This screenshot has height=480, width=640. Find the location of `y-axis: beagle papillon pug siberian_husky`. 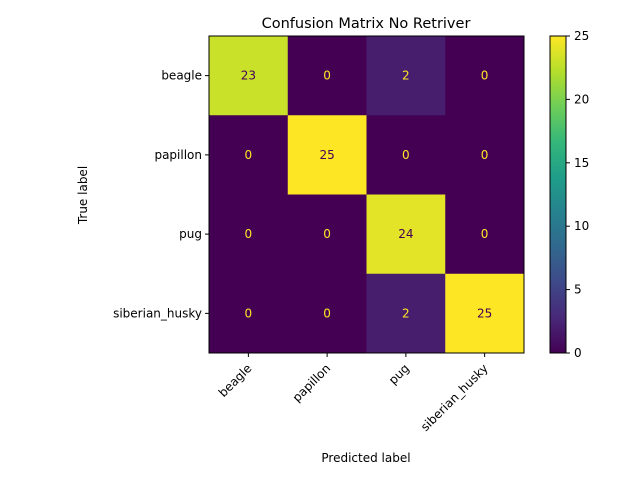

y-axis: beagle papillon pug siberian_husky is located at coordinates (161, 194).